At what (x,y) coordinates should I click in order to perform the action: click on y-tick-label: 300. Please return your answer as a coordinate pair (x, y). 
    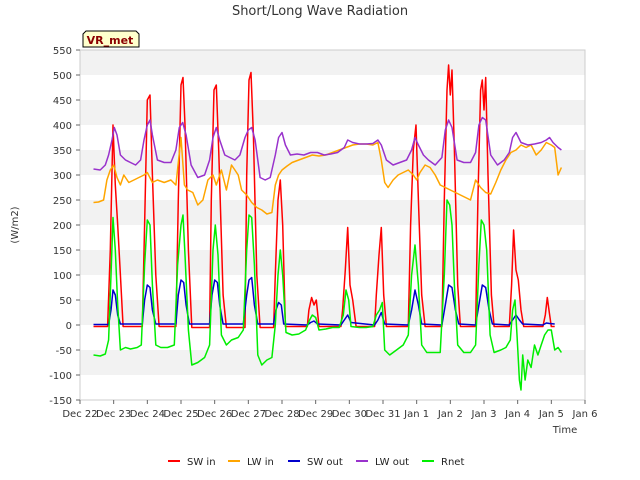
    Looking at the image, I should click on (62, 176).